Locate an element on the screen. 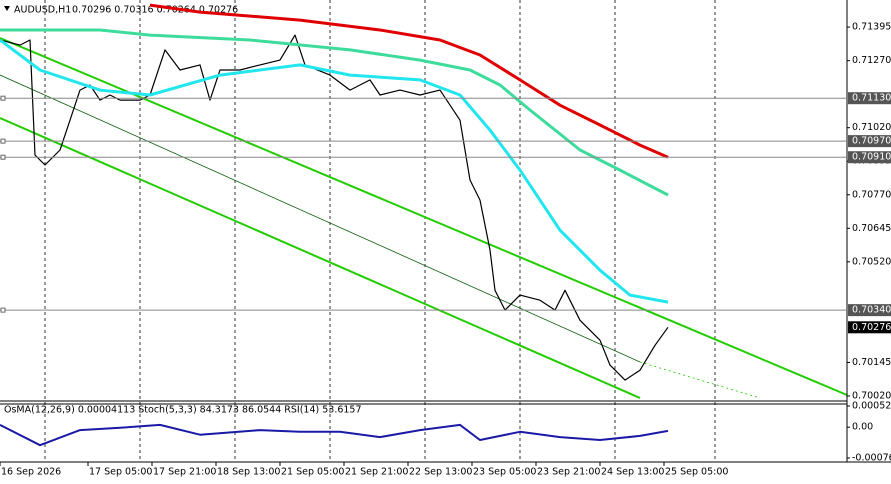  x-tick-label: 16 Sep 2026 is located at coordinates (31, 472).